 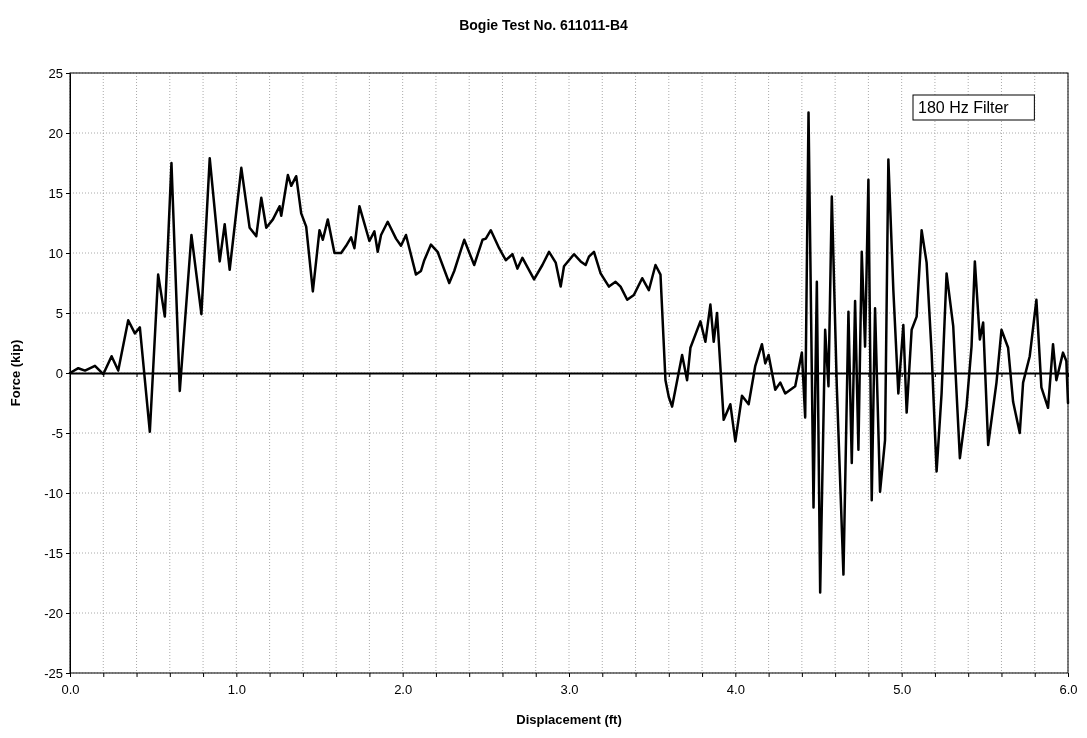 What do you see at coordinates (569, 719) in the screenshot?
I see `x-axis-title: Displacement (ft)` at bounding box center [569, 719].